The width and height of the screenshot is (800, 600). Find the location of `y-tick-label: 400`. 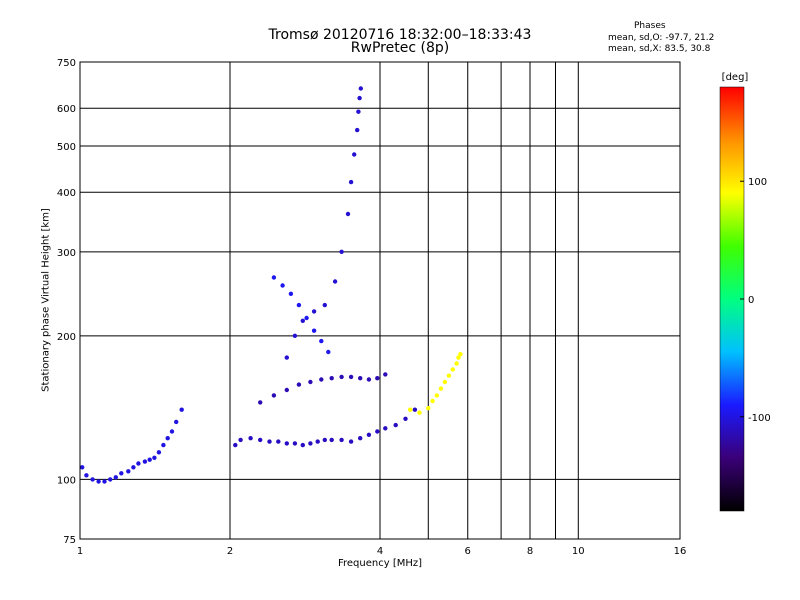

y-tick-label: 400 is located at coordinates (66, 193).